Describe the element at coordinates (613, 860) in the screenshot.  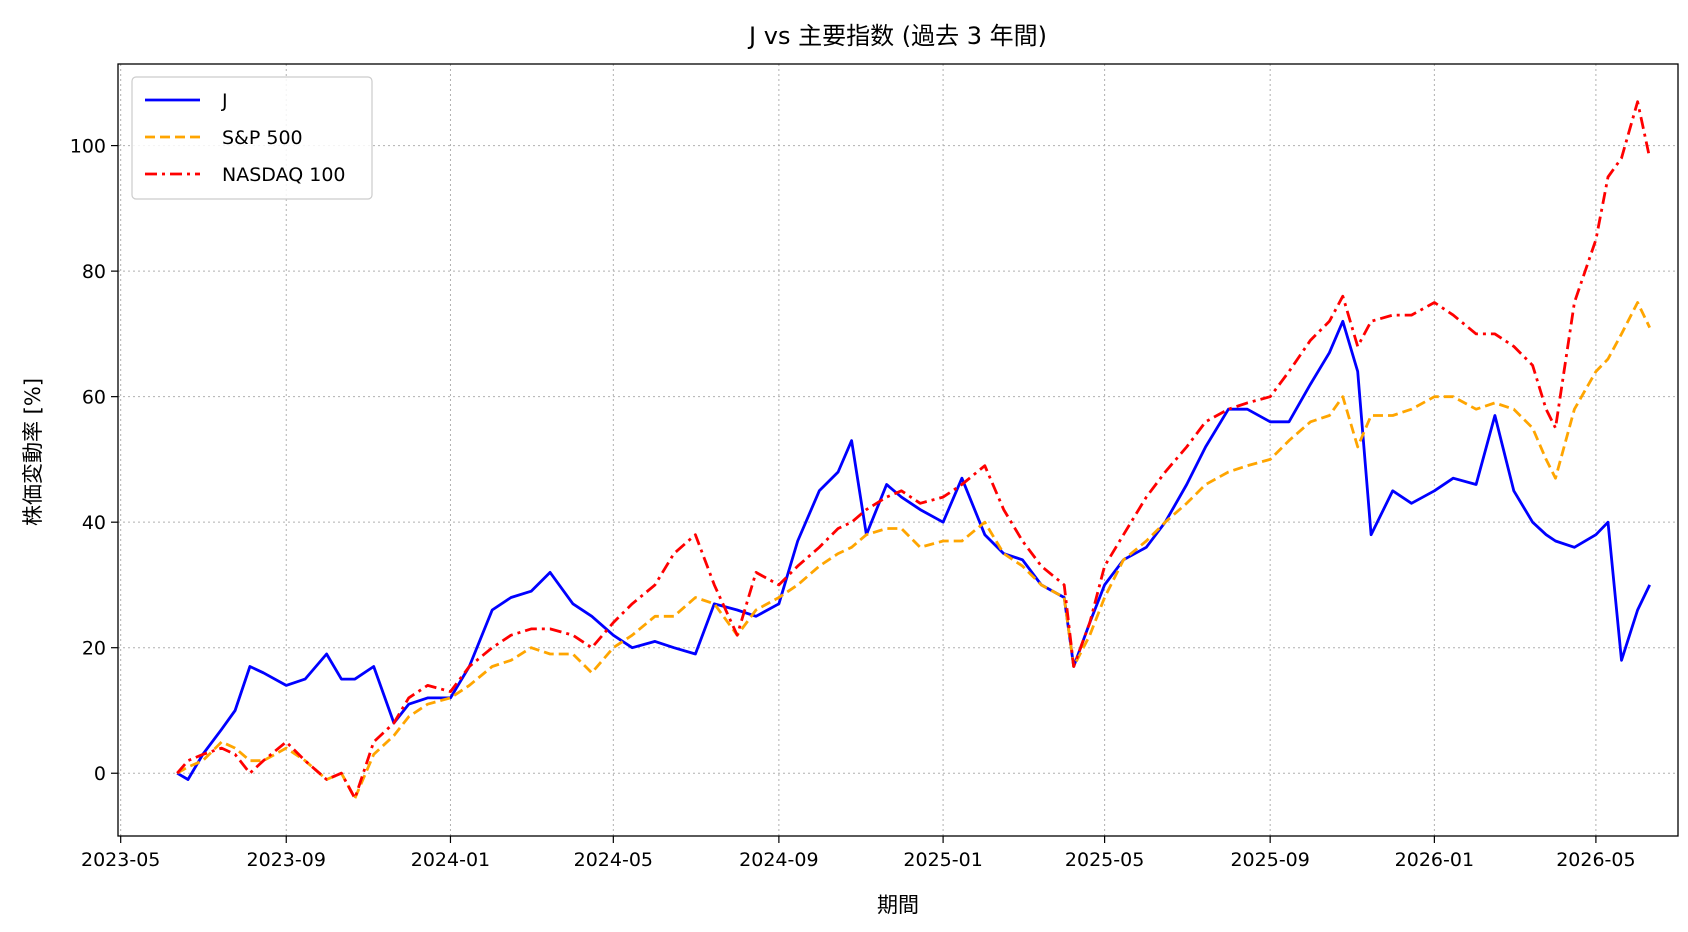
I see `x-tick-label: 2024-05` at that location.